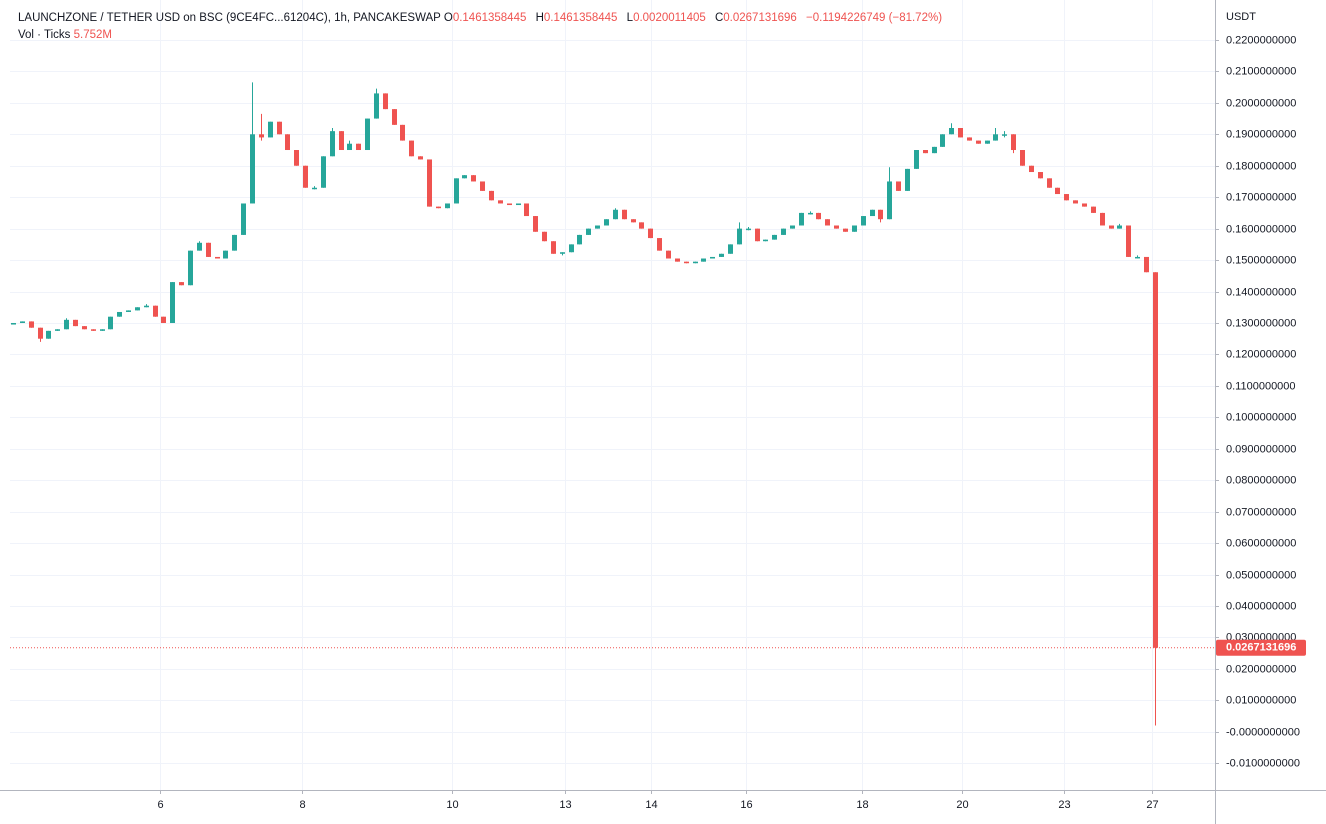 This screenshot has height=824, width=1326. Describe the element at coordinates (1261, 229) in the screenshot. I see `y-tick-label: 0.1600000000` at that location.